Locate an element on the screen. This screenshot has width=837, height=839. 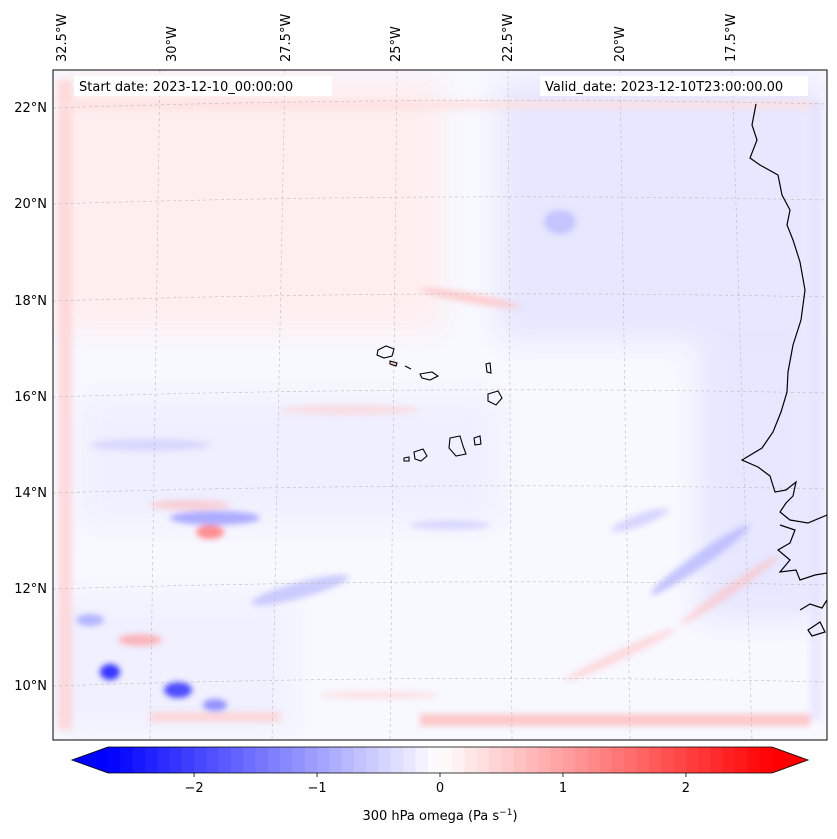
colorbar-tick-label: −2 is located at coordinates (193, 788).